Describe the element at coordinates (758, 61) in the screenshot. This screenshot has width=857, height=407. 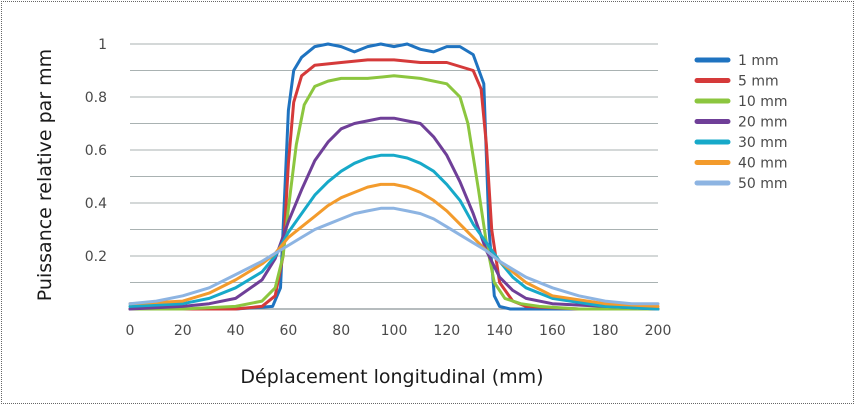
I see `legend-label: 1 mm` at that location.